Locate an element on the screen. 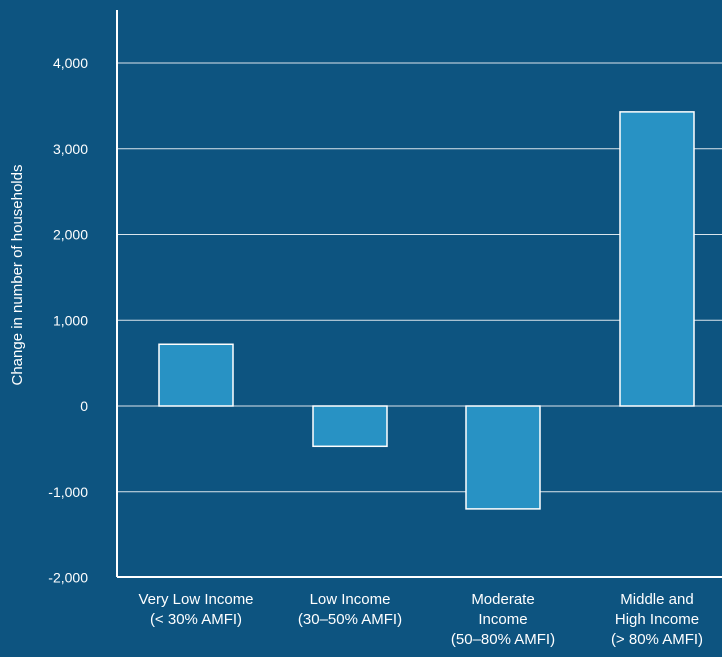  x-category-label-2: Moderate Income (50–80% AMFI) is located at coordinates (503, 619).